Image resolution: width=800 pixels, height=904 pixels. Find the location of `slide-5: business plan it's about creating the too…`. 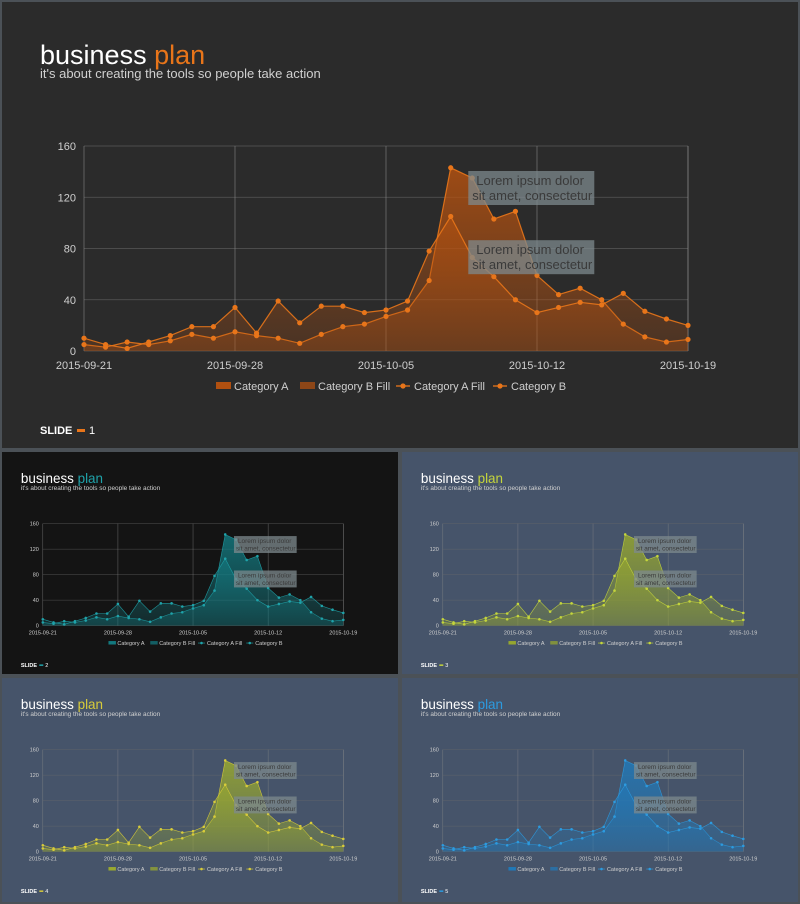

slide-5: business plan it's about creating the too… is located at coordinates (600, 790).